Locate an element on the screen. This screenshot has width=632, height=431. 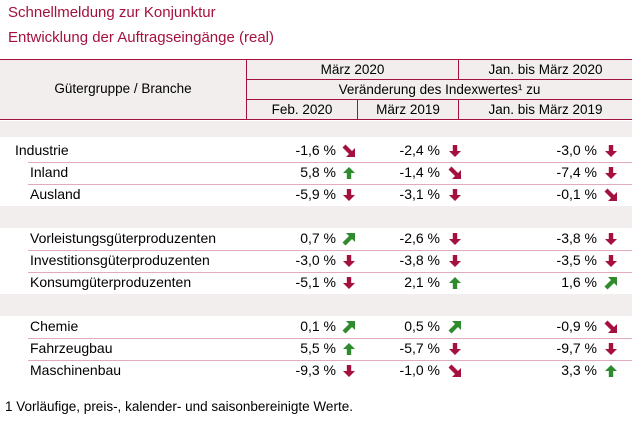
row-label: Maschinenbau is located at coordinates (76, 370).